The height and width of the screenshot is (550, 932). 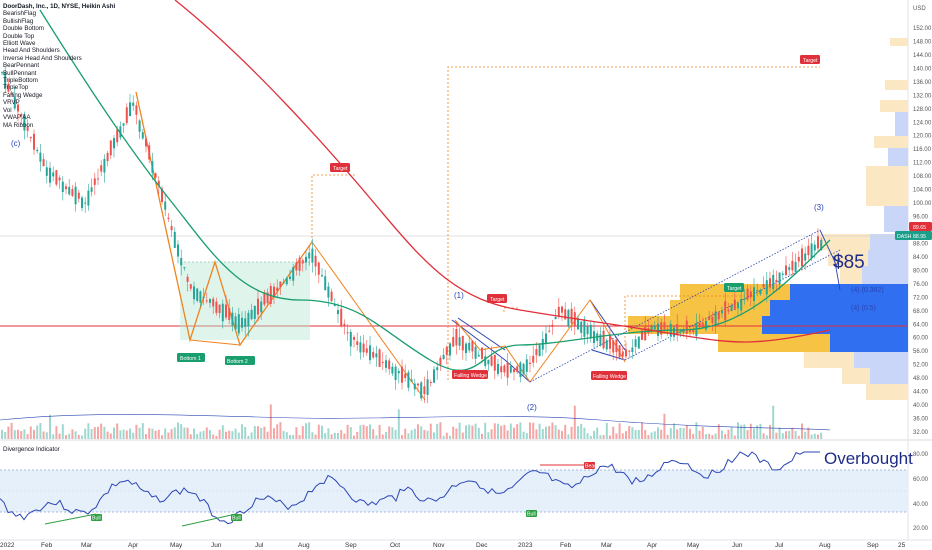 I want to click on legend-item: BearishFlag, so click(x=20, y=14).